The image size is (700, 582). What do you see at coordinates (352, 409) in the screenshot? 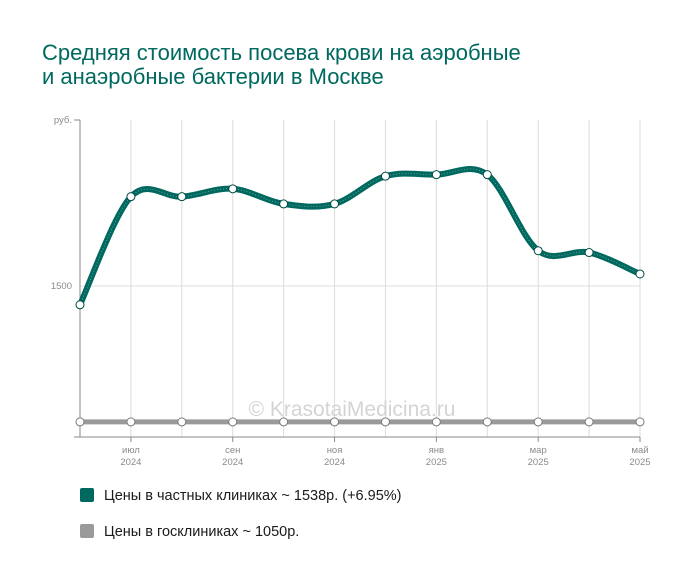
I see `watermark: © KrasotaiMedicina.ru` at bounding box center [352, 409].